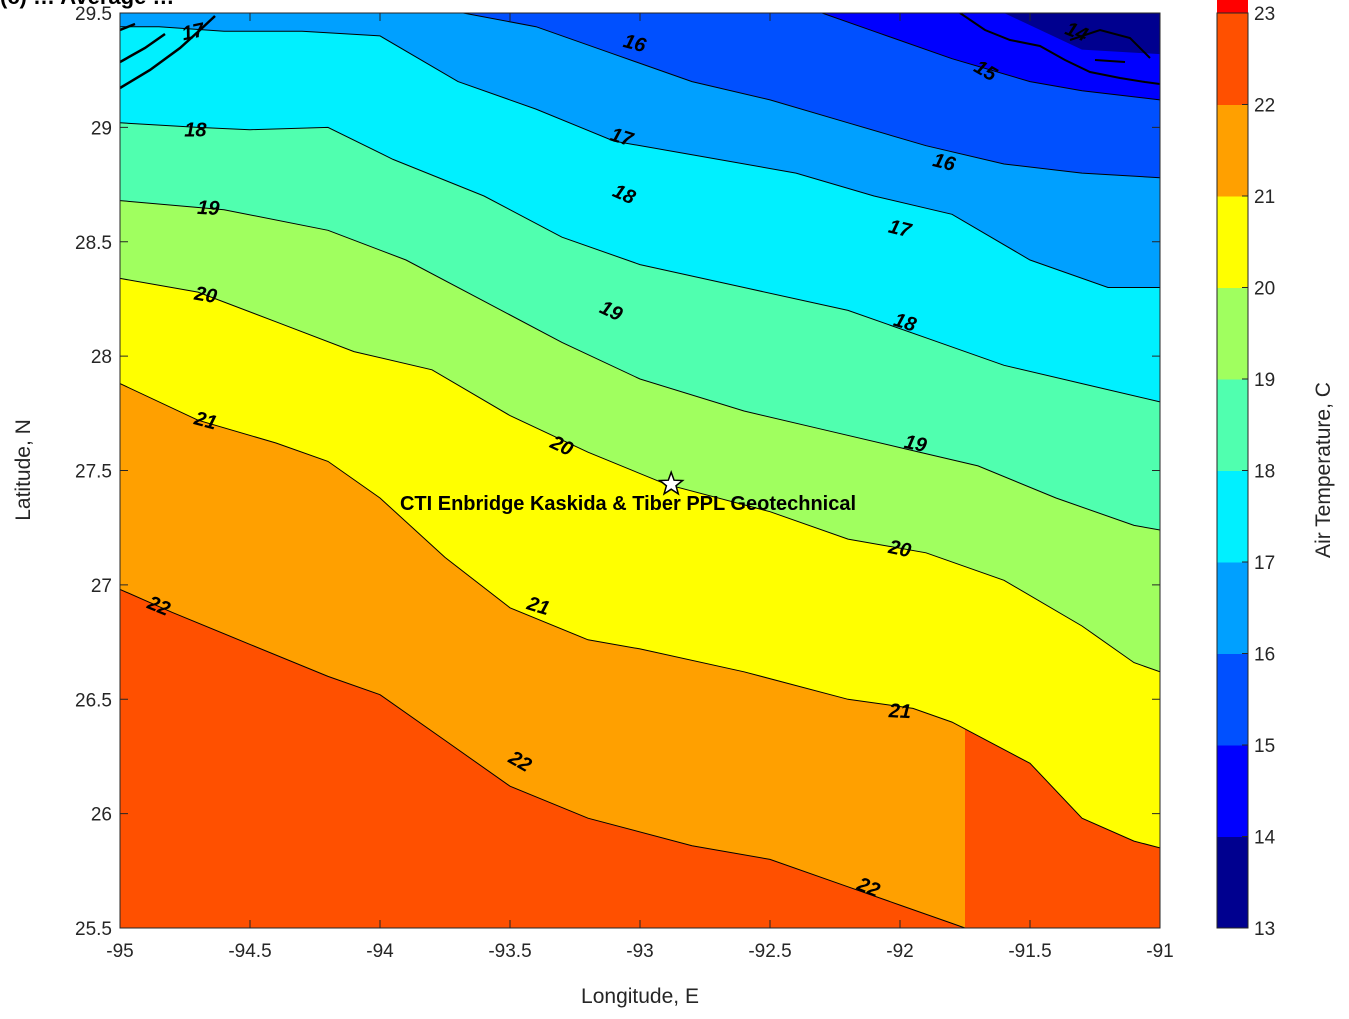 The image size is (1349, 1019). Describe the element at coordinates (1264, 14) in the screenshot. I see `colorbar-tick-label: 23` at that location.